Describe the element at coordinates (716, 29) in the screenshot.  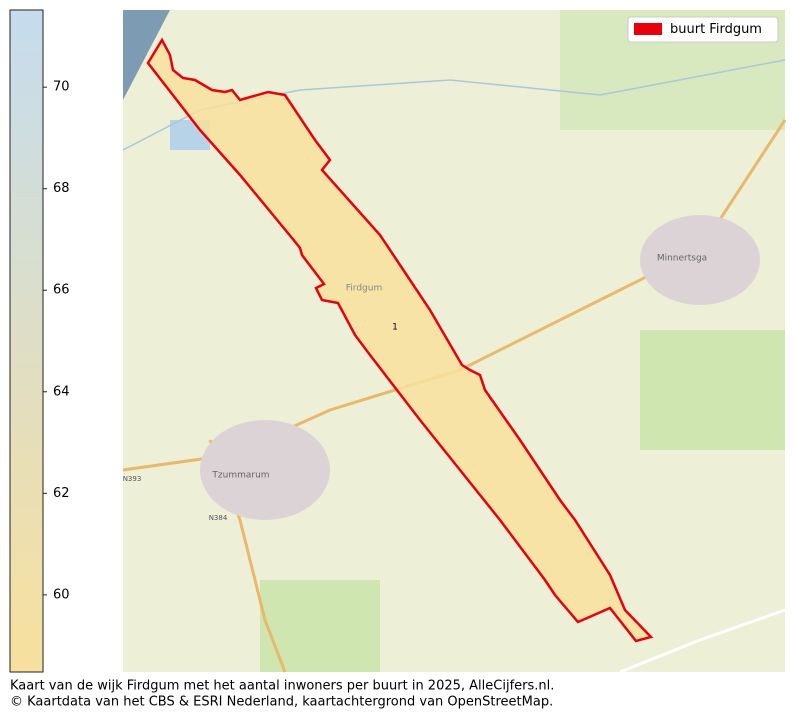
I see `legend-label: buurt Firdgum` at that location.